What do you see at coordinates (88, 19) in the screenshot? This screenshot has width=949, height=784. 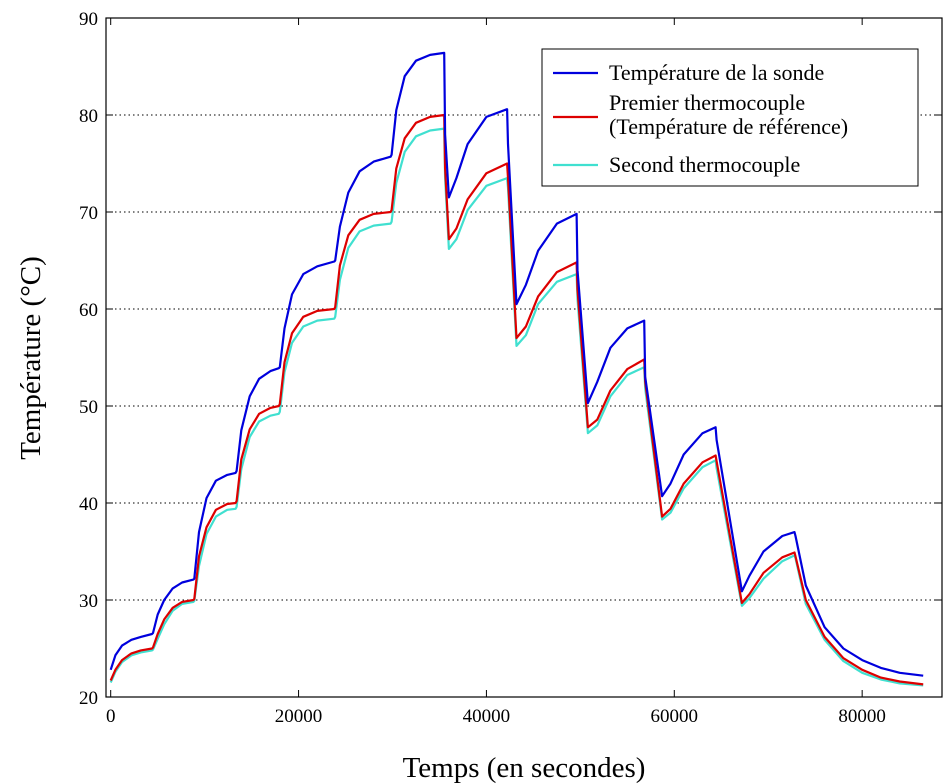 I see `y-tick-label: 90` at bounding box center [88, 19].